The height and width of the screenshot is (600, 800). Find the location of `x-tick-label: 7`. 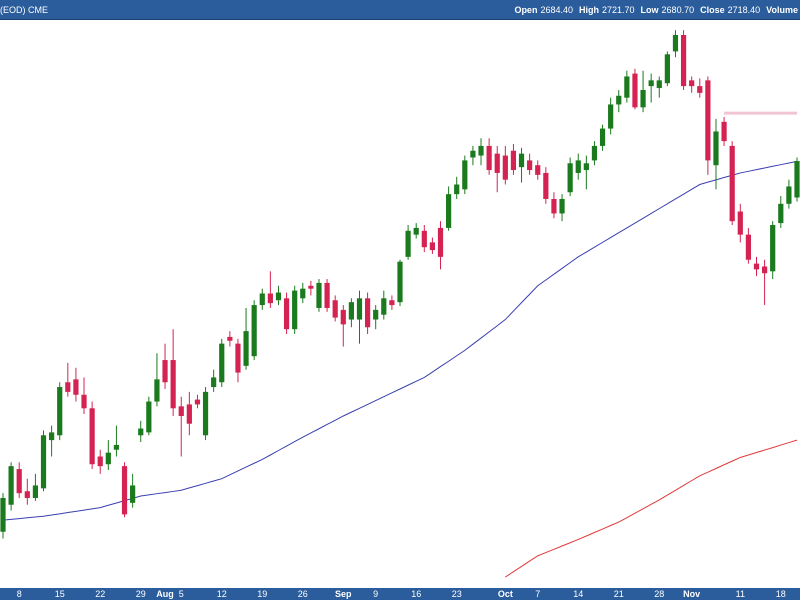

x-tick-label: 7 is located at coordinates (537, 594).